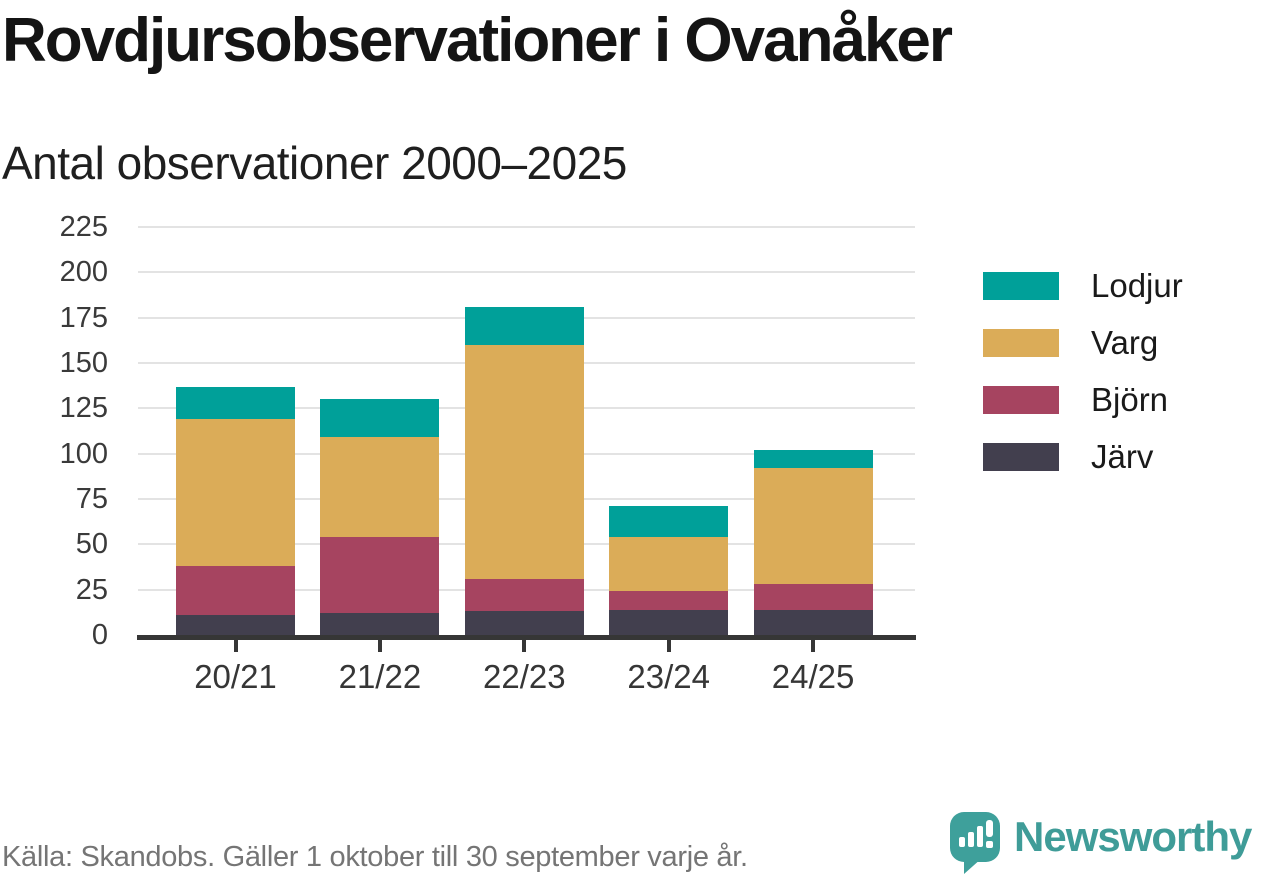 Image resolution: width=1262 pixels, height=879 pixels. What do you see at coordinates (989, 844) in the screenshot?
I see `logo-exclamation-dot` at bounding box center [989, 844].